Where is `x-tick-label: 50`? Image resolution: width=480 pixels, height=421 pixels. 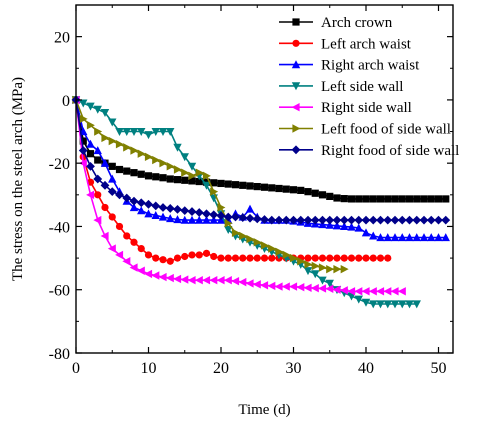
x-tick-label: 50 is located at coordinates (439, 368).